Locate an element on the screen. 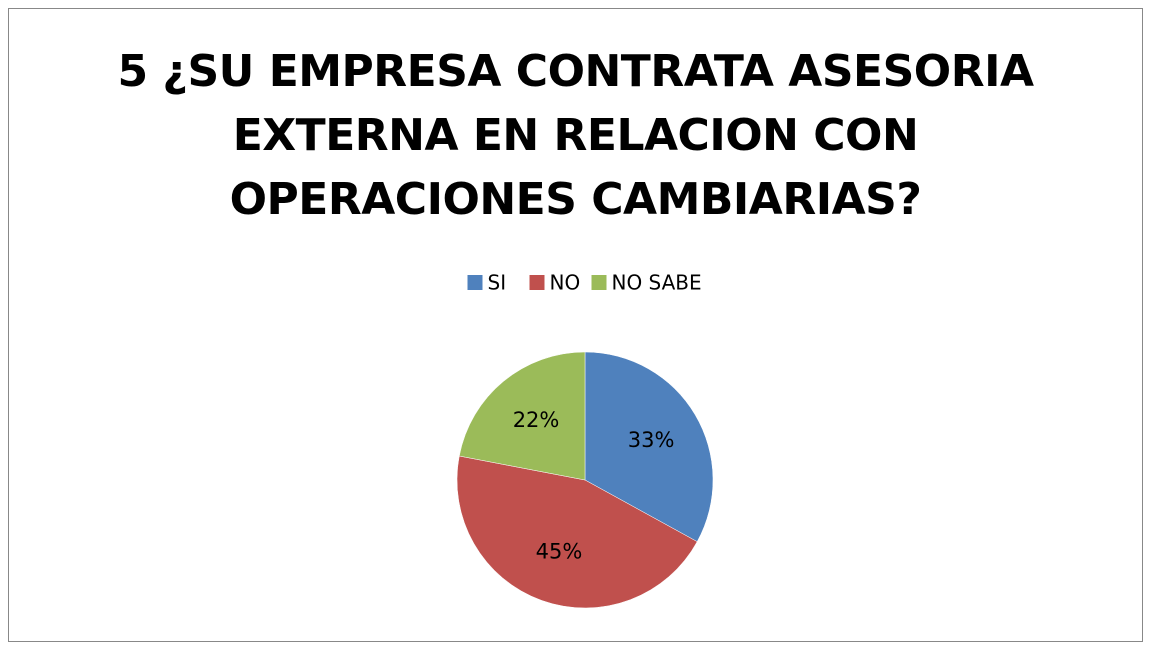  legend-label: NO is located at coordinates (565, 283).